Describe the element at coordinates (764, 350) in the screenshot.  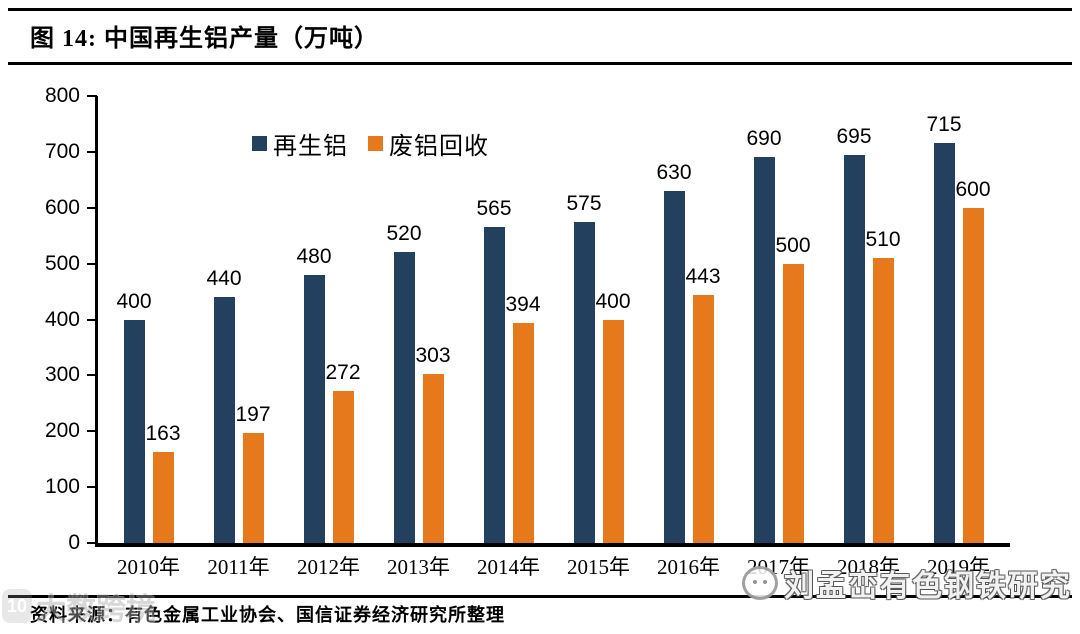
I see `bar-再生铝-2017年` at that location.